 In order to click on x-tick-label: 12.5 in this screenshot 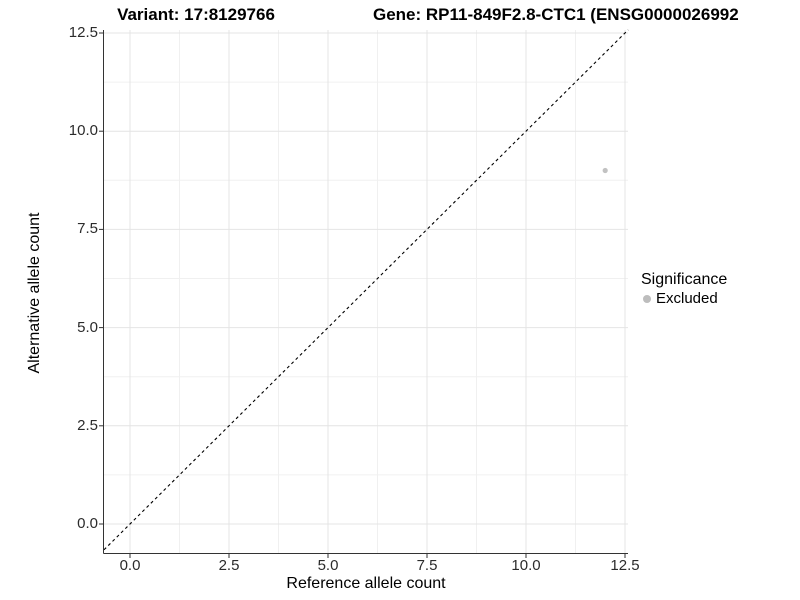, I will do `click(625, 565)`.